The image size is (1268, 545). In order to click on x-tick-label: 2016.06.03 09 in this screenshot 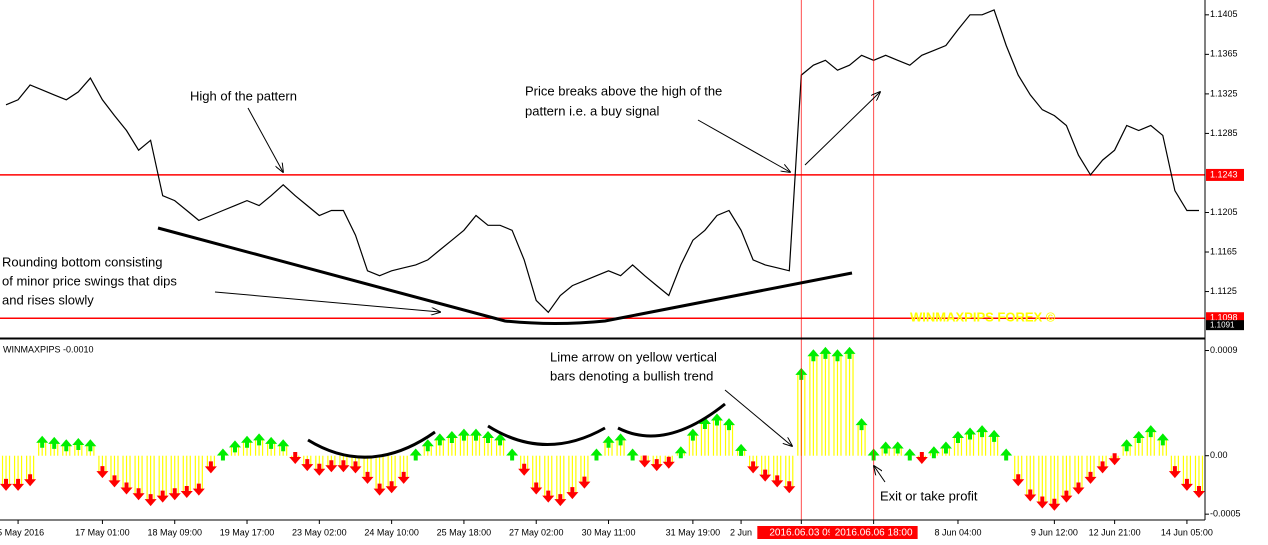, I will do `click(801, 533)`.